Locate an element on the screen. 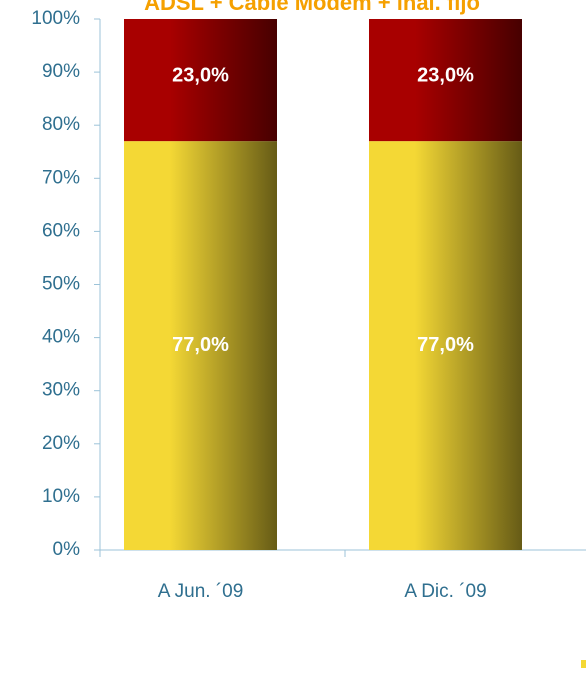 The image size is (586, 679). y-tick-label: 60% is located at coordinates (61, 230).